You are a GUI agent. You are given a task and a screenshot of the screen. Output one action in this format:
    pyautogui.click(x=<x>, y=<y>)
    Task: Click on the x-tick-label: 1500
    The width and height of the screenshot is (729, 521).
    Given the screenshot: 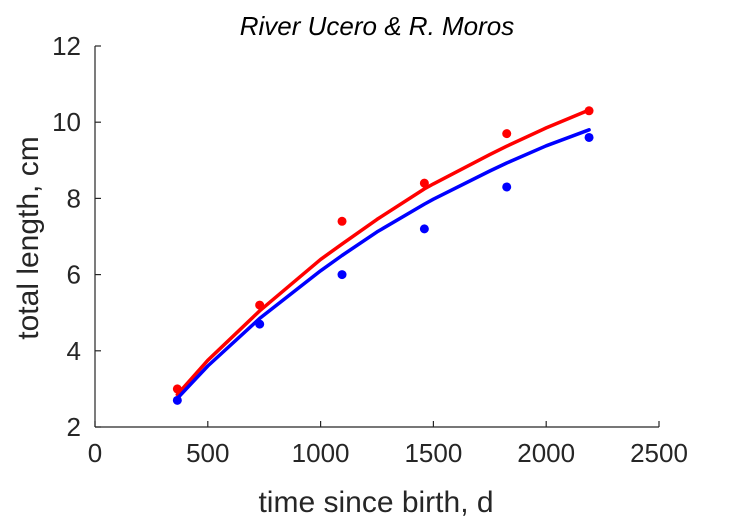 What is the action you would take?
    pyautogui.click(x=433, y=453)
    